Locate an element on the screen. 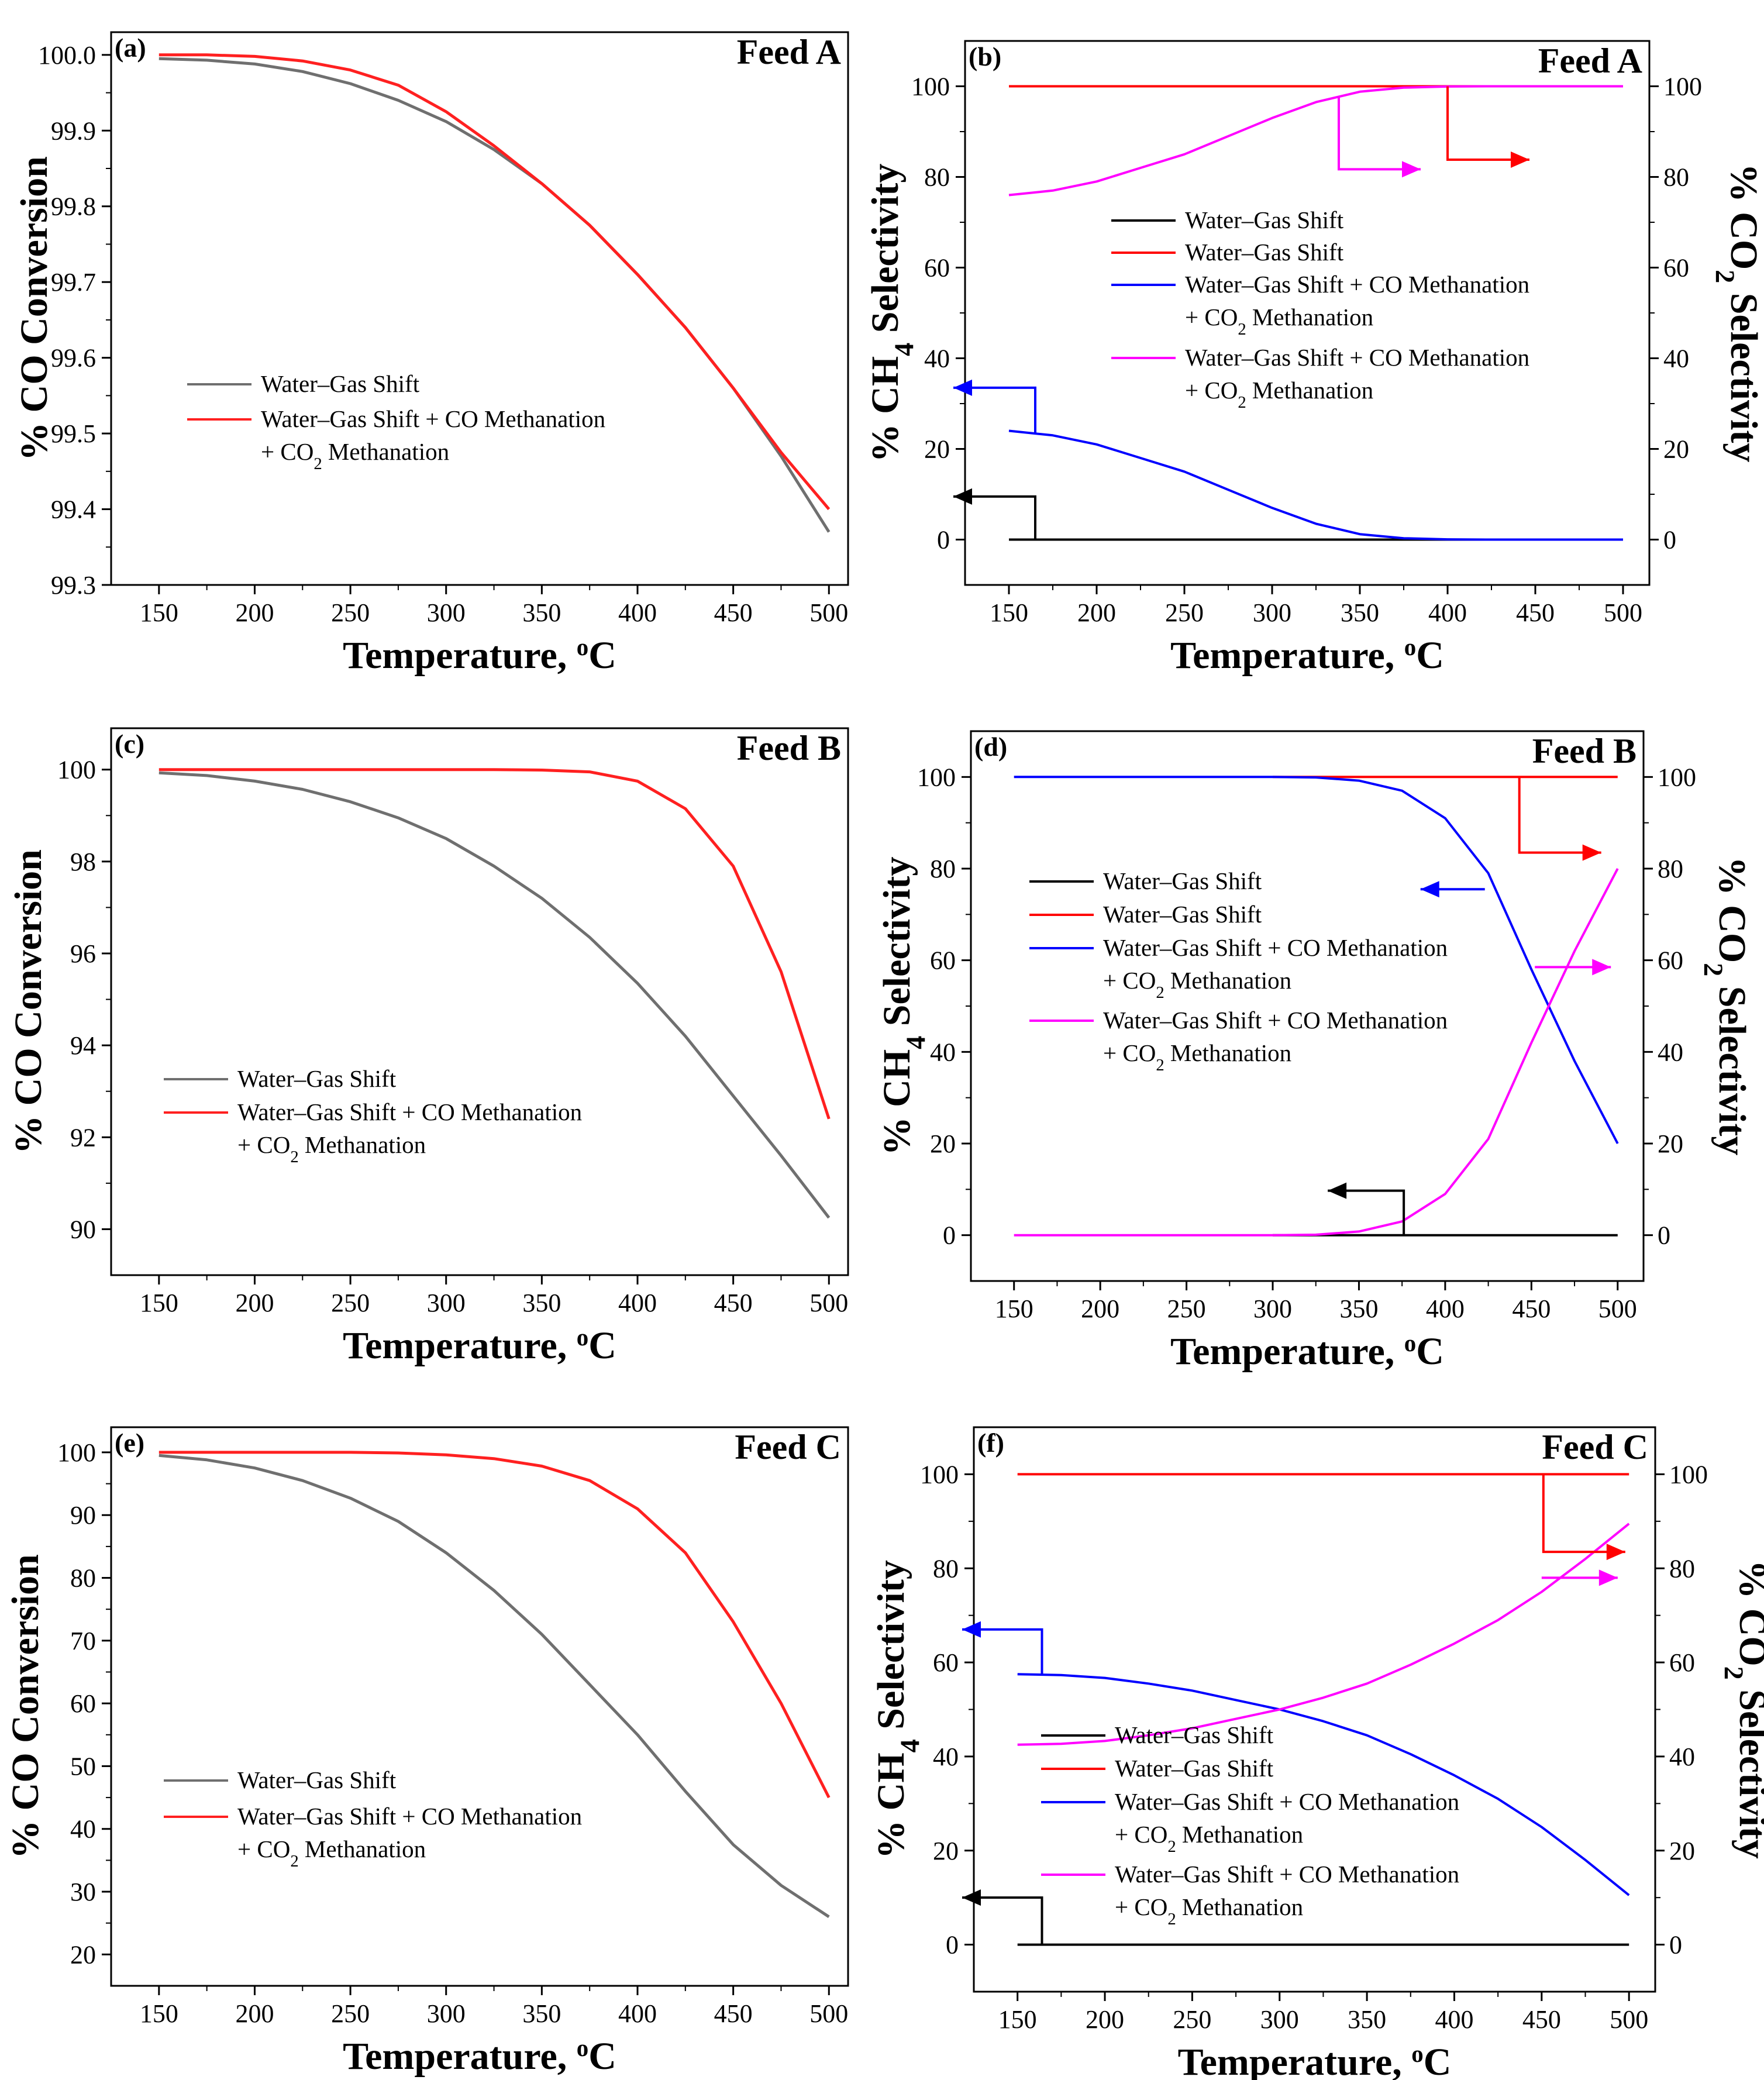  legend-label-3-line2: + CO2 Methanation is located at coordinates (1279, 394).